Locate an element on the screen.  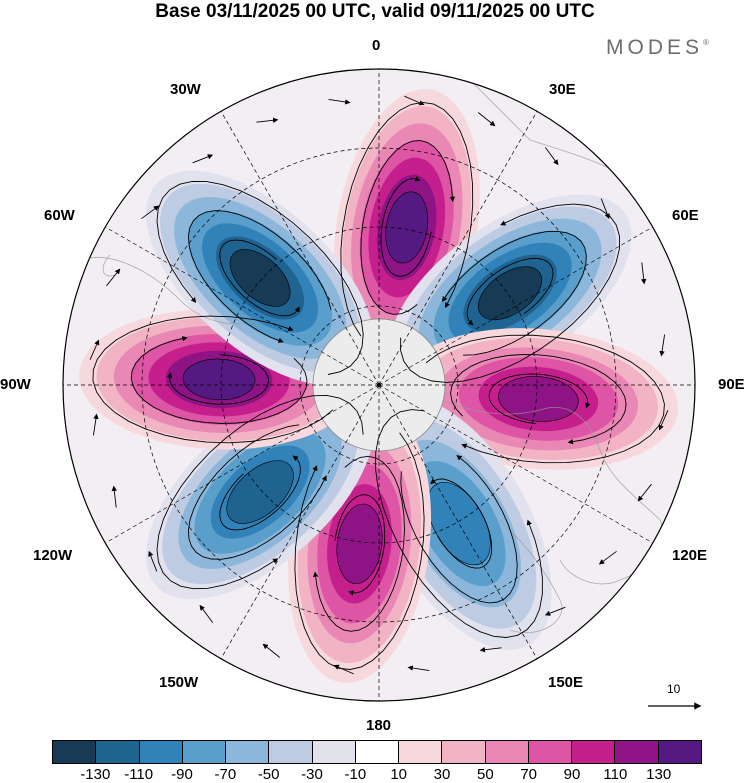
colorbar is located at coordinates (377, 752).